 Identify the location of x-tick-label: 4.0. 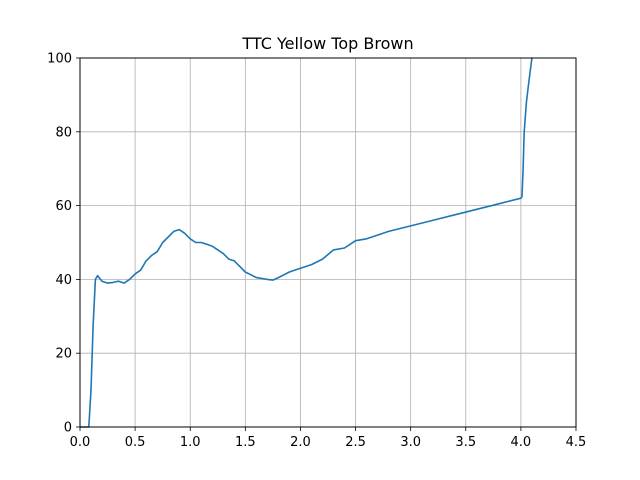
(521, 442).